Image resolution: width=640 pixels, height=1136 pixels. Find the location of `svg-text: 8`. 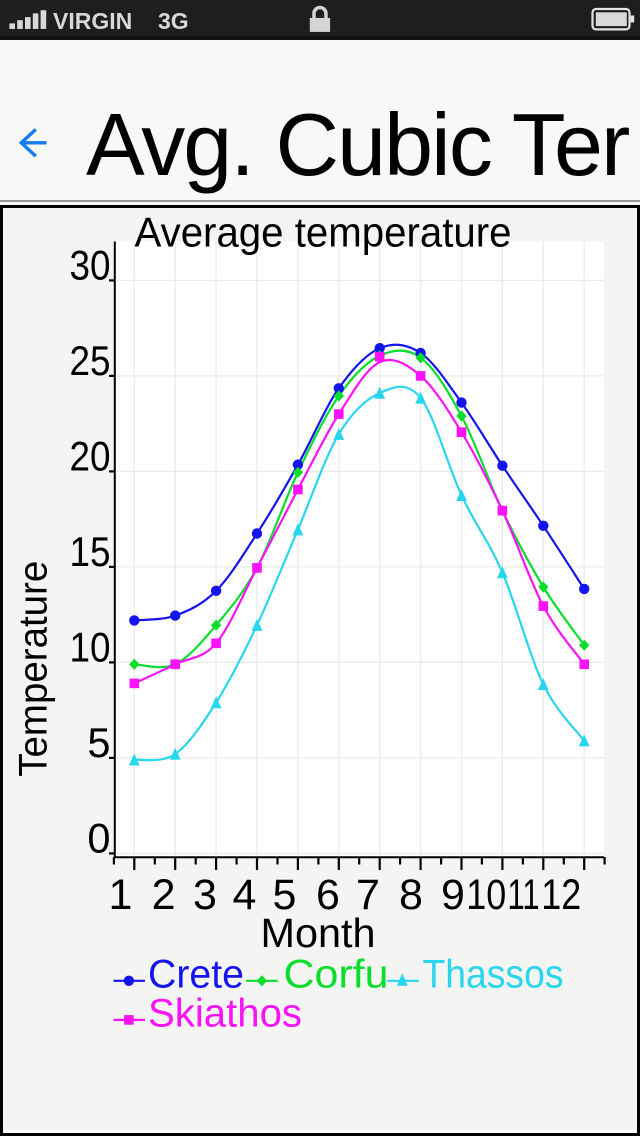

svg-text: 8 is located at coordinates (411, 895).